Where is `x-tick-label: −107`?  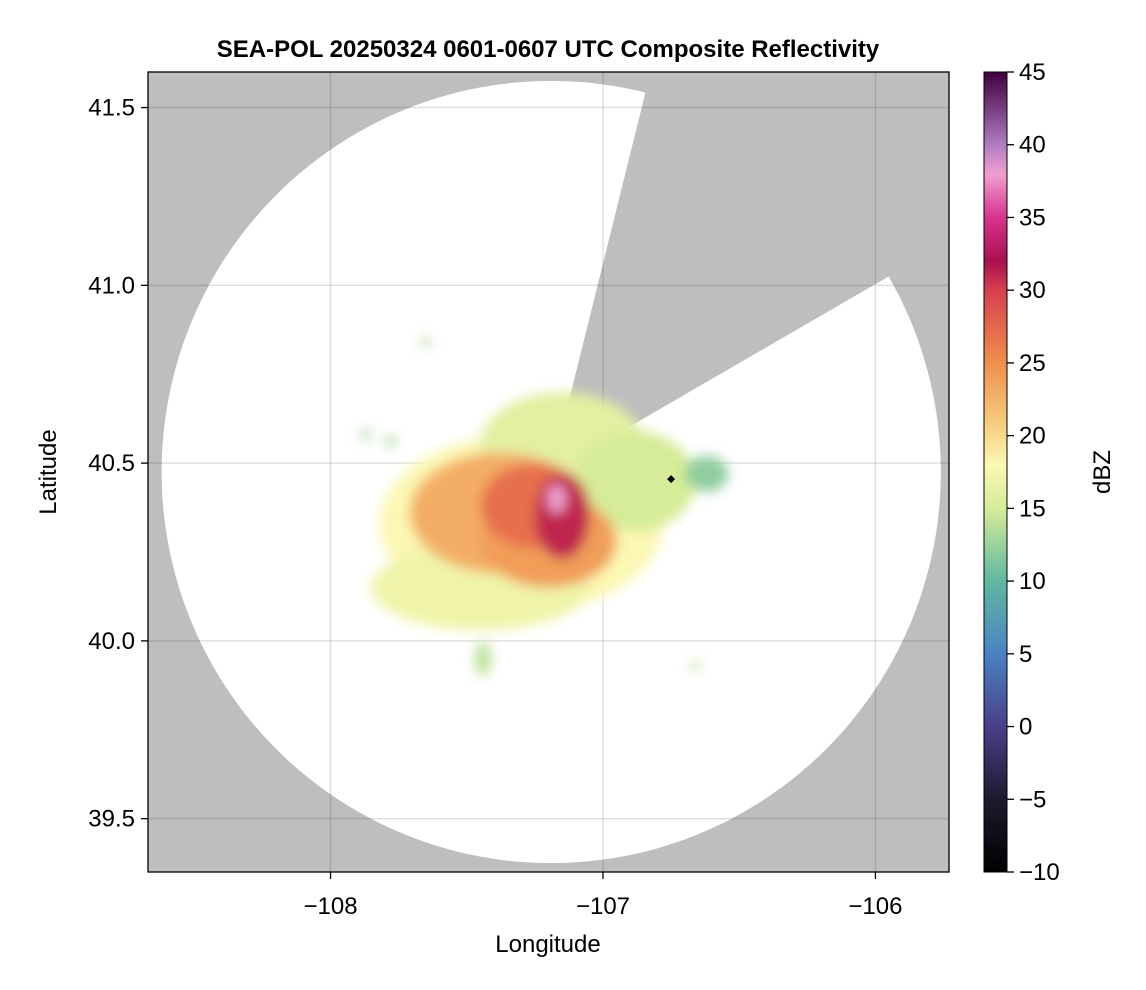 x-tick-label: −107 is located at coordinates (603, 906).